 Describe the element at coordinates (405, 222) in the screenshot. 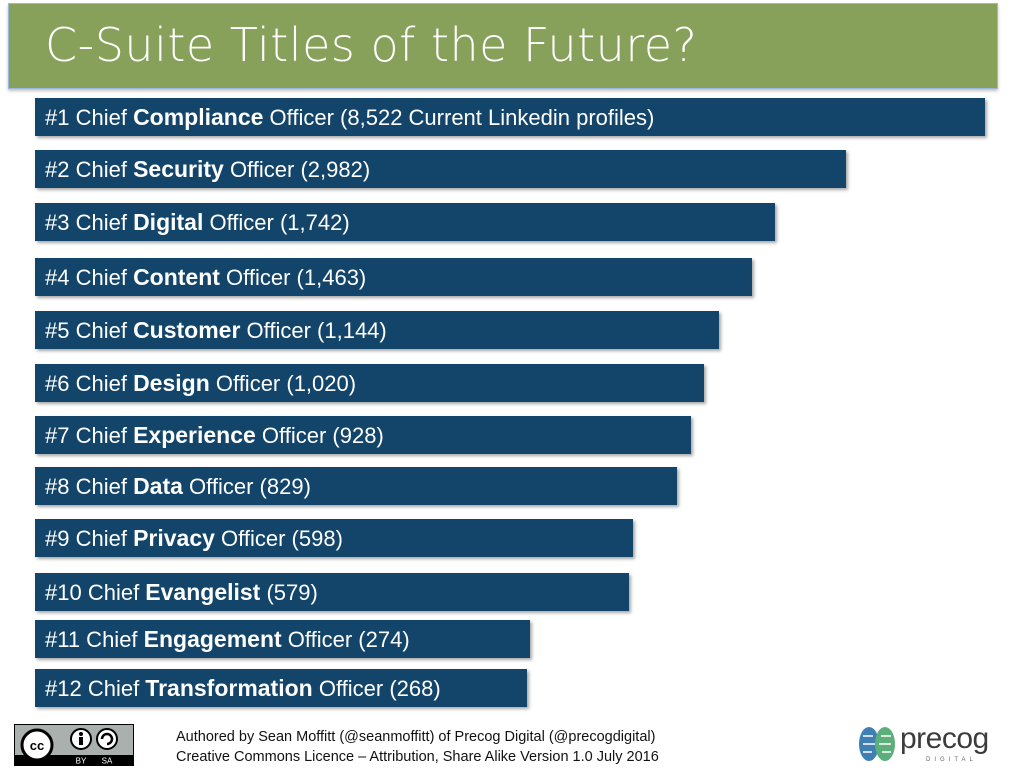

I see `bar-3: #3 Chief Digital Officer (1,742)` at that location.